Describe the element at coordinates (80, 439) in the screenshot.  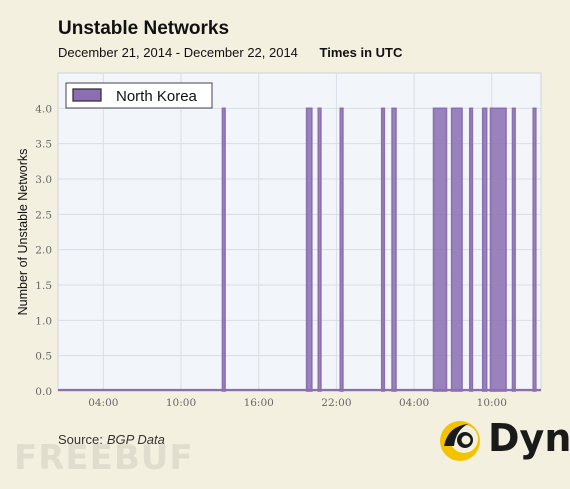
I see `source-label: Source:` at that location.